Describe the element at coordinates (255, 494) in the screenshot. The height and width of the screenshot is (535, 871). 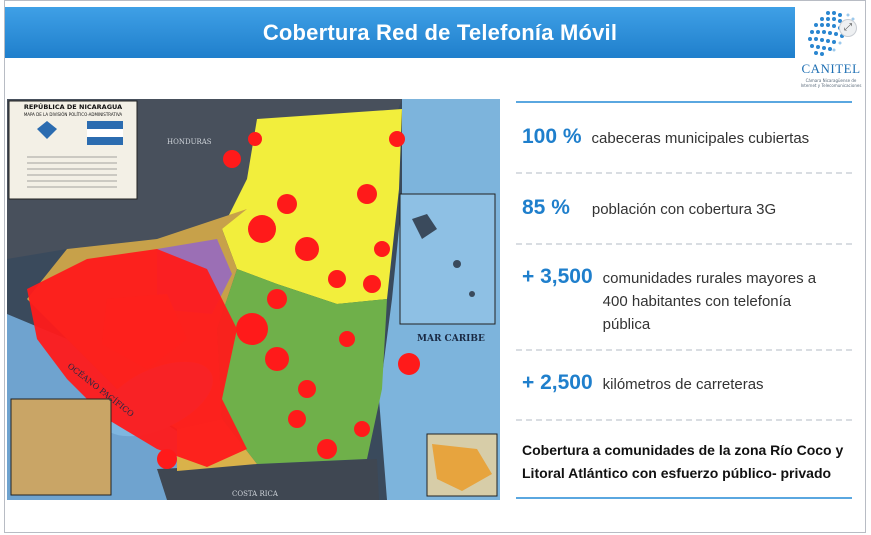
I see `neighbor-south-label: COSTA RICA` at that location.